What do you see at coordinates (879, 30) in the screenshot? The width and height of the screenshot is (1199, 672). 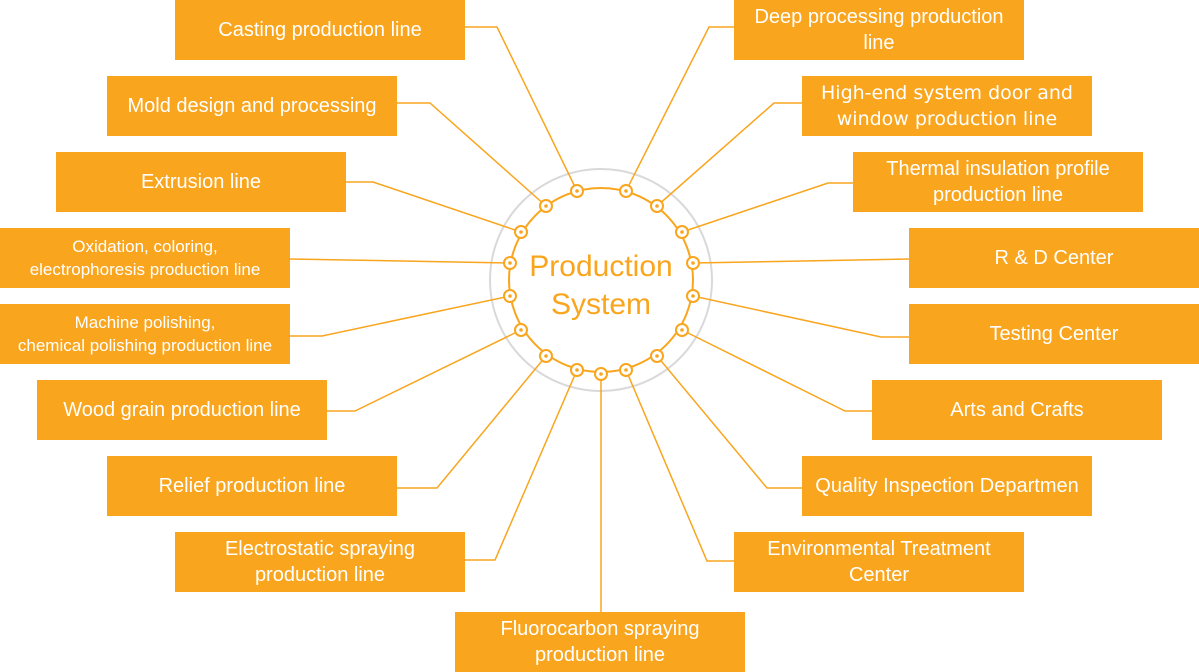 I see `box-right-0: Deep processing production line` at bounding box center [879, 30].